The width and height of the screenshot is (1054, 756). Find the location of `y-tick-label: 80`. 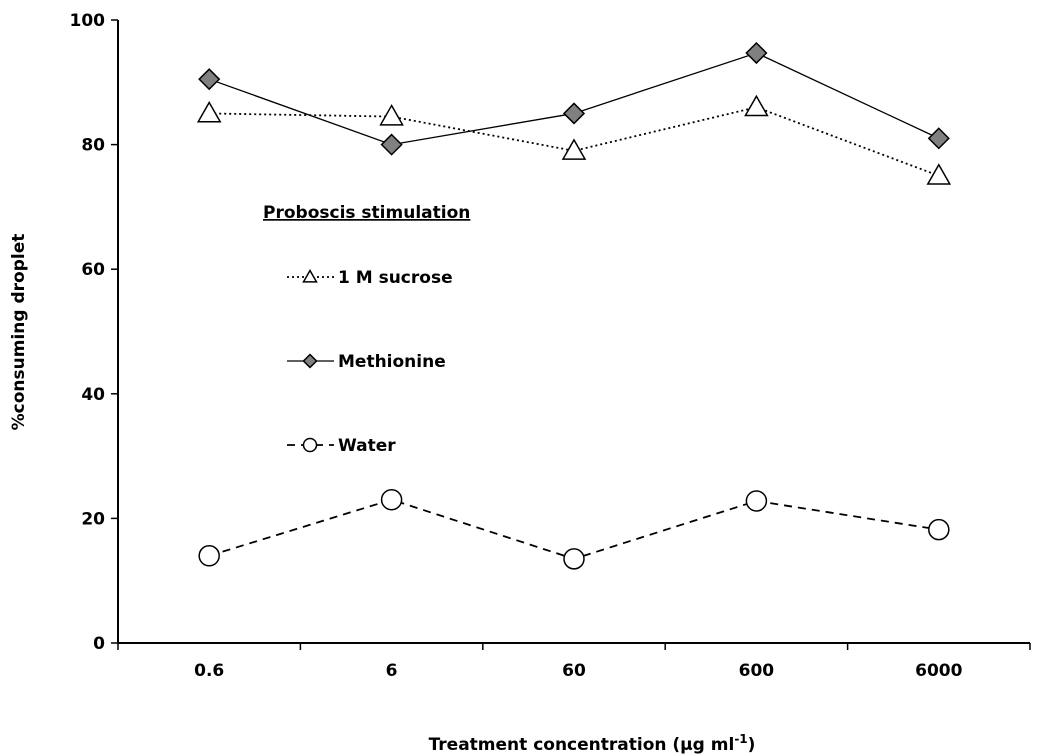

y-tick-label: 80 is located at coordinates (93, 146).